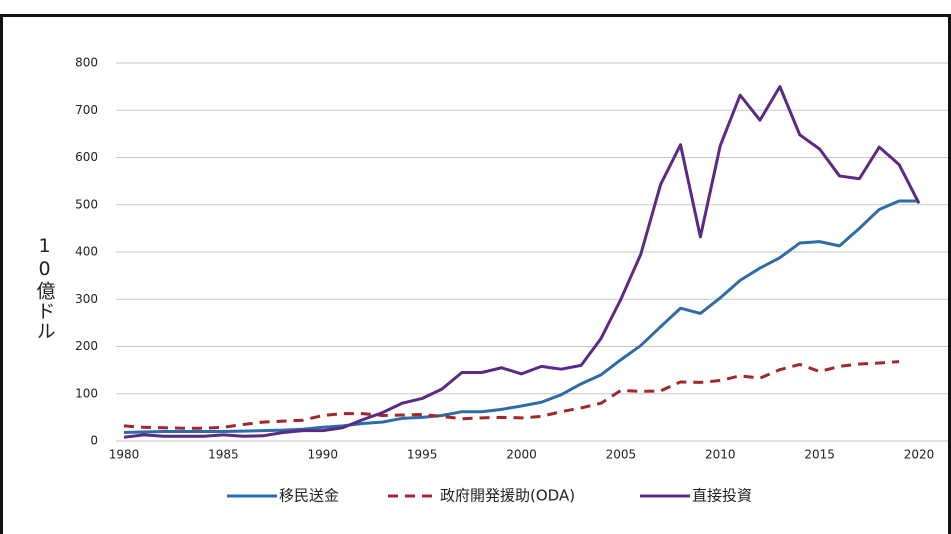 This screenshot has height=534, width=951. I want to click on y-tick-label: 700, so click(86, 110).